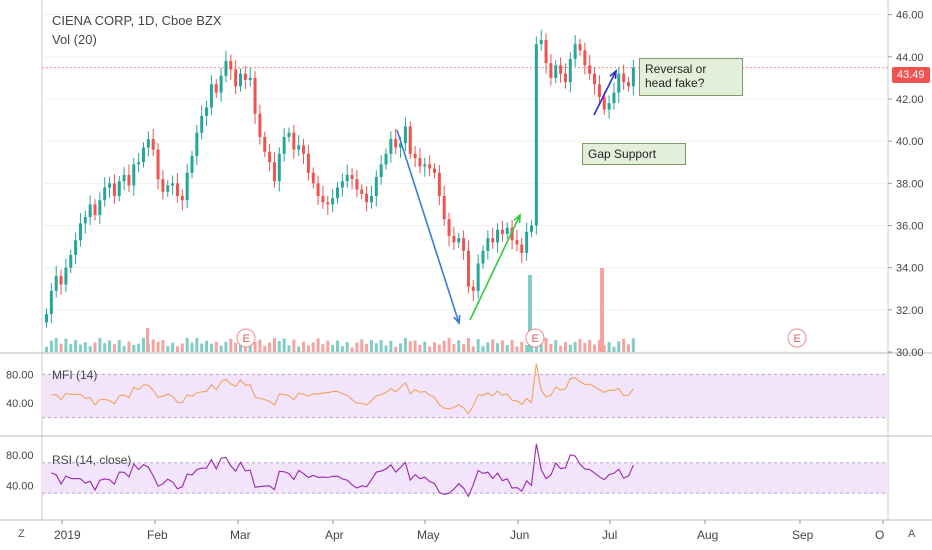 The width and height of the screenshot is (932, 550). Describe the element at coordinates (342, 389) in the screenshot. I see `mfi-line` at that location.